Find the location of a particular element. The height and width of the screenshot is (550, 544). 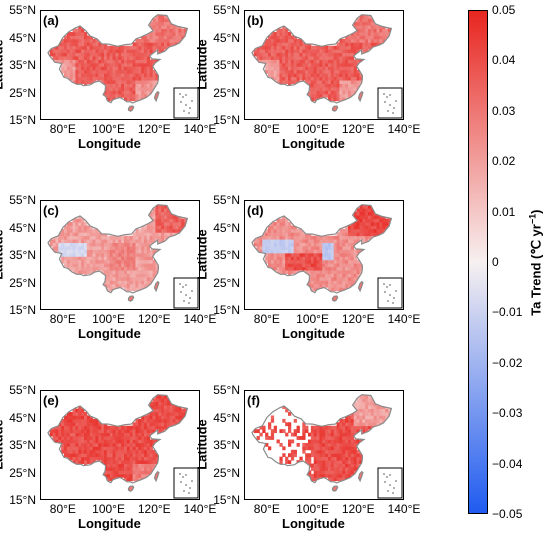

map-frame is located at coordinates (120, 445).